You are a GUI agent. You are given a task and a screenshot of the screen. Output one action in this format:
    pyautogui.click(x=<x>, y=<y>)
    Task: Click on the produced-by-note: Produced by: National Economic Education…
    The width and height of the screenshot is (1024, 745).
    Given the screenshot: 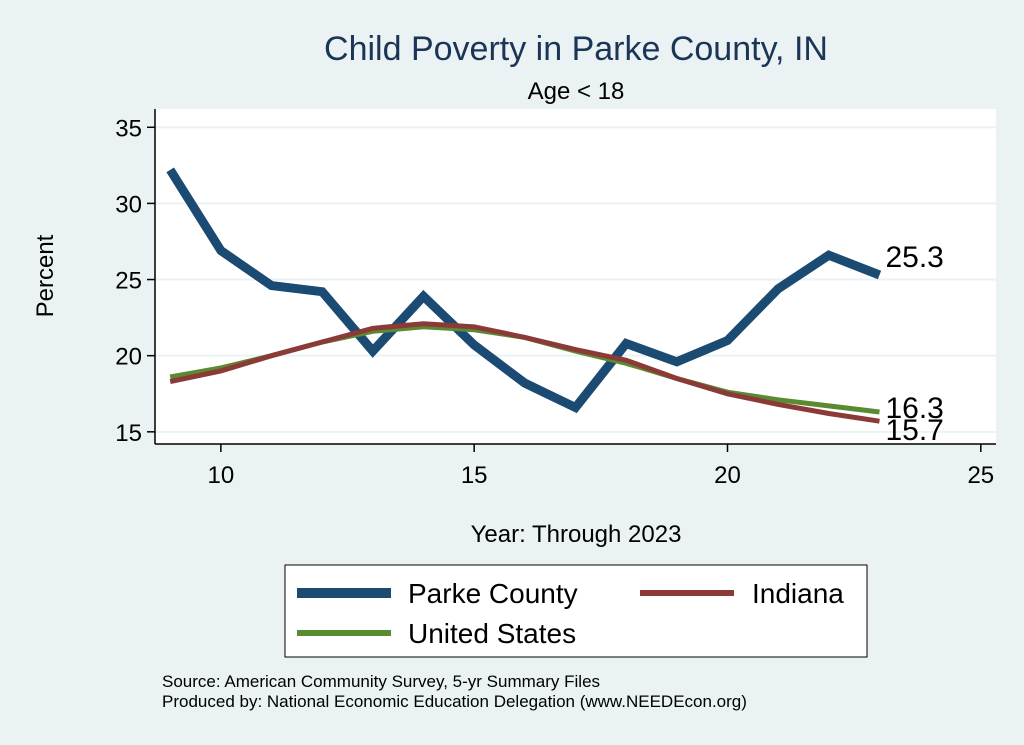 What is the action you would take?
    pyautogui.click(x=454, y=701)
    